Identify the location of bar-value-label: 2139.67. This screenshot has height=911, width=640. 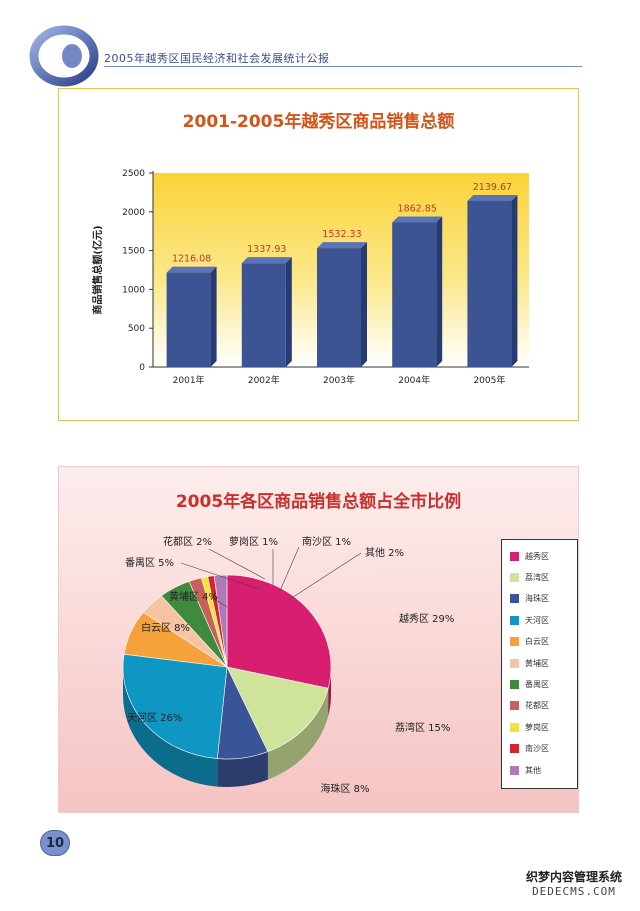
(492, 187).